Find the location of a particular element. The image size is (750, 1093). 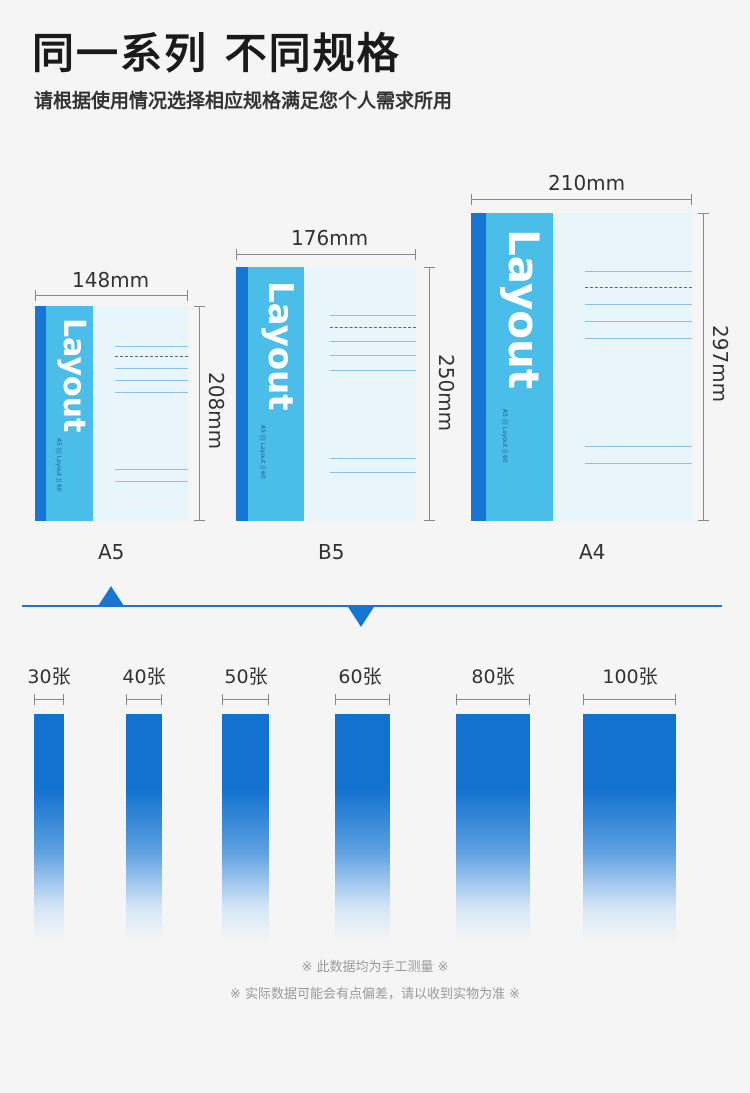

sheet-label-30: 30张 is located at coordinates (49, 677).